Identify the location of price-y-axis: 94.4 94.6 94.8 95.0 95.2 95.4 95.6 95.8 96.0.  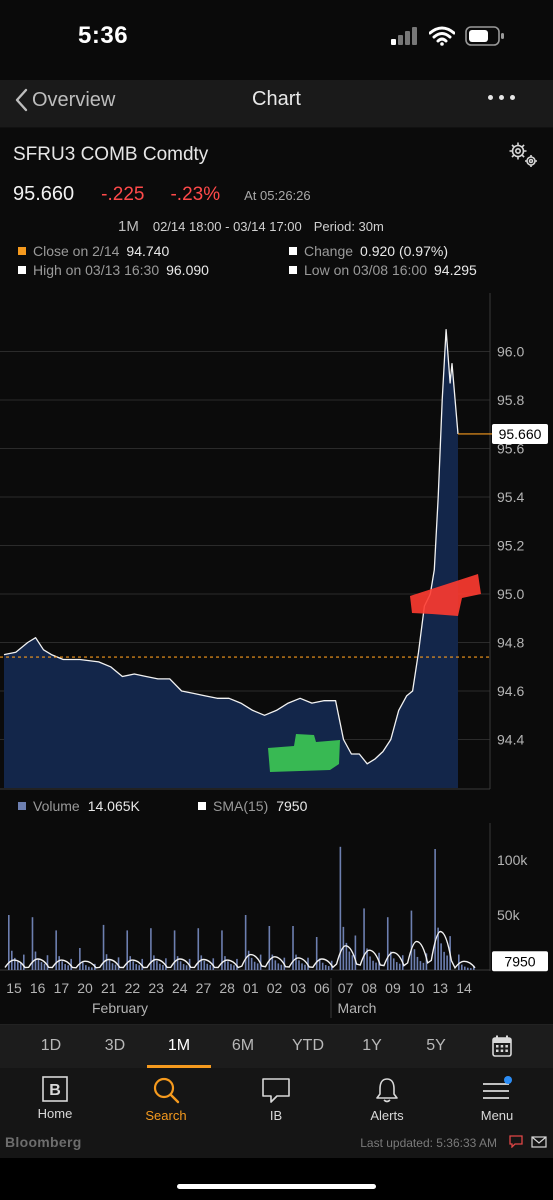
(510, 546).